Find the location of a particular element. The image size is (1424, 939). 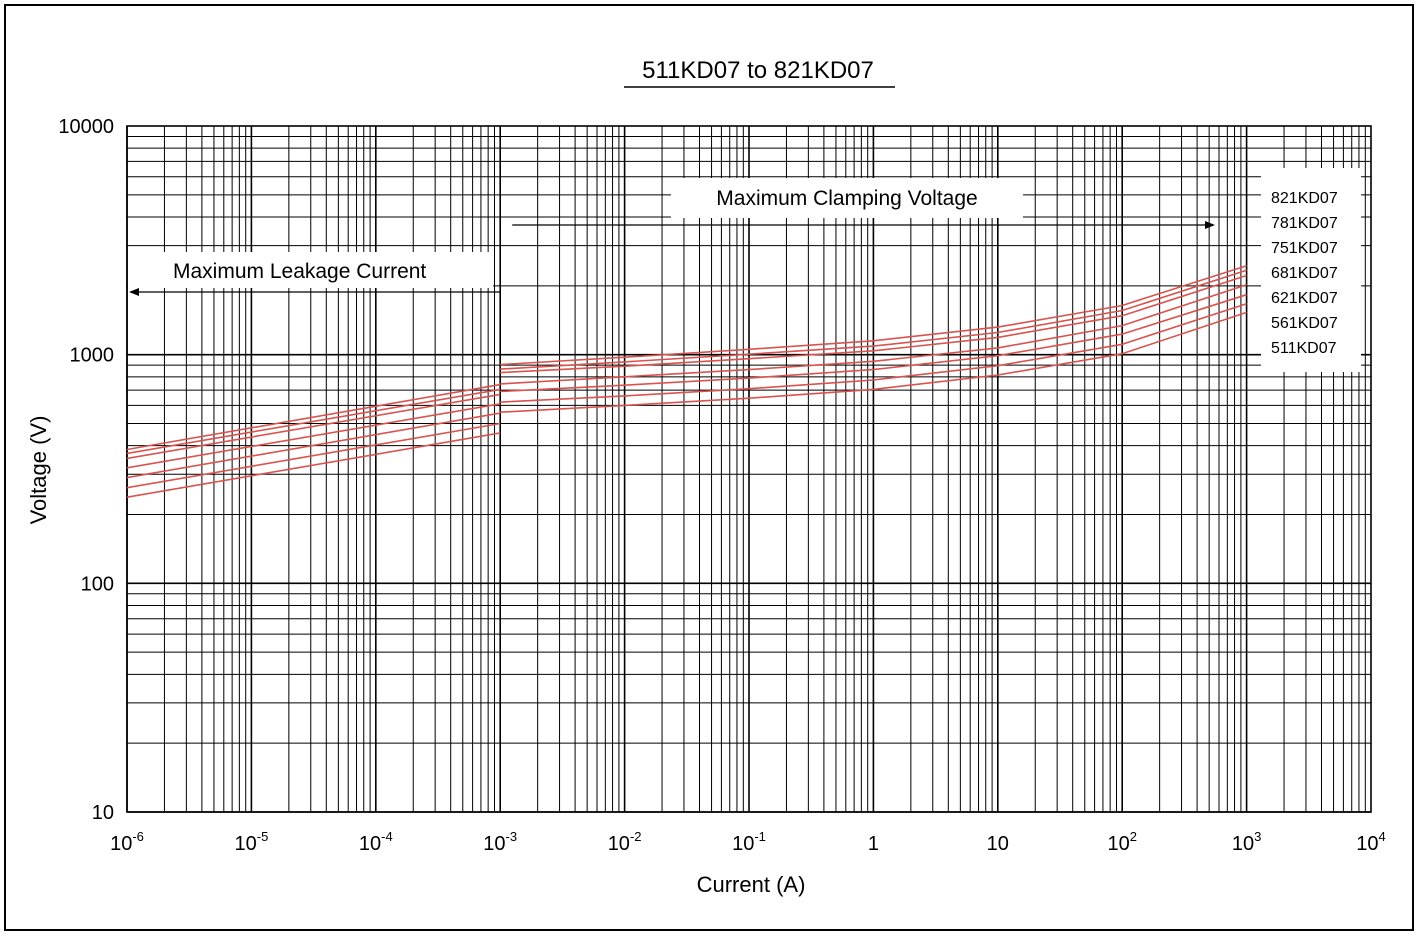

x-tick-label: 10⁻⁴ is located at coordinates (376, 842).